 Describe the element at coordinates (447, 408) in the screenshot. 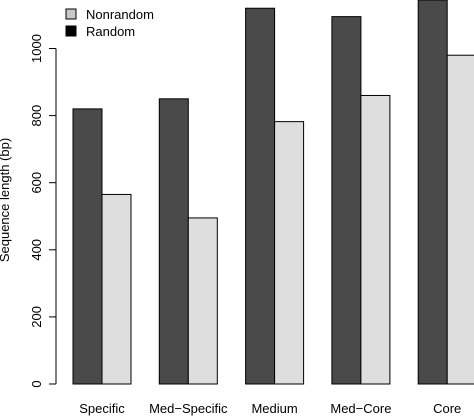

I see `x-category-label: Core` at that location.